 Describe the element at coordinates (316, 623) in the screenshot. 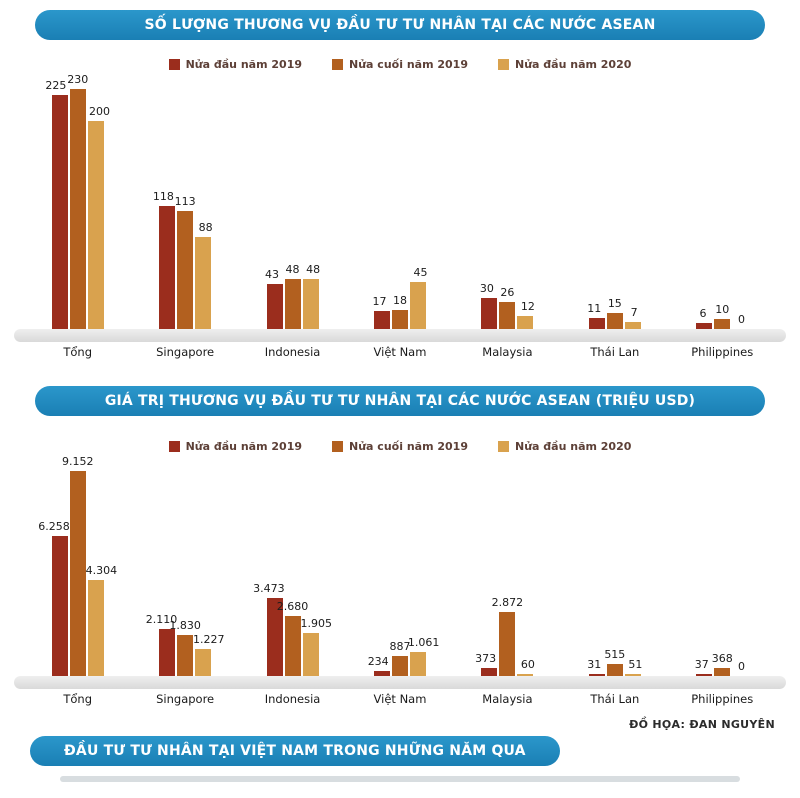

I see `value-label: 1.905` at that location.